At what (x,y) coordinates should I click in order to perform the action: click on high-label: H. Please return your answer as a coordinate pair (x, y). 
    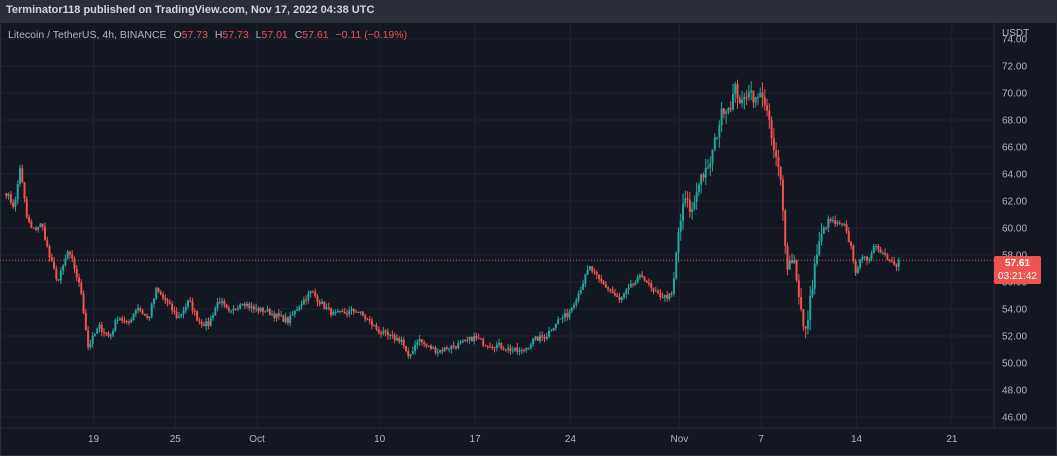
    Looking at the image, I should click on (218, 35).